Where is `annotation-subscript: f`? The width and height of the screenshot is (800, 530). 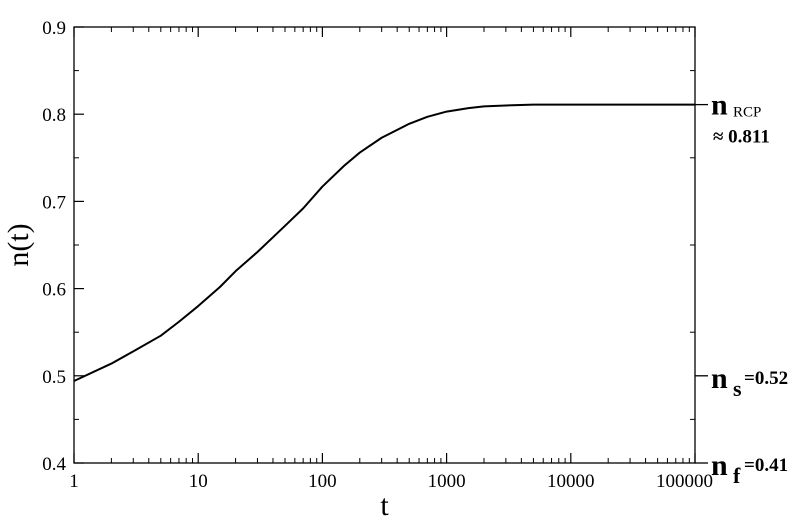 annotation-subscript: f is located at coordinates (737, 475).